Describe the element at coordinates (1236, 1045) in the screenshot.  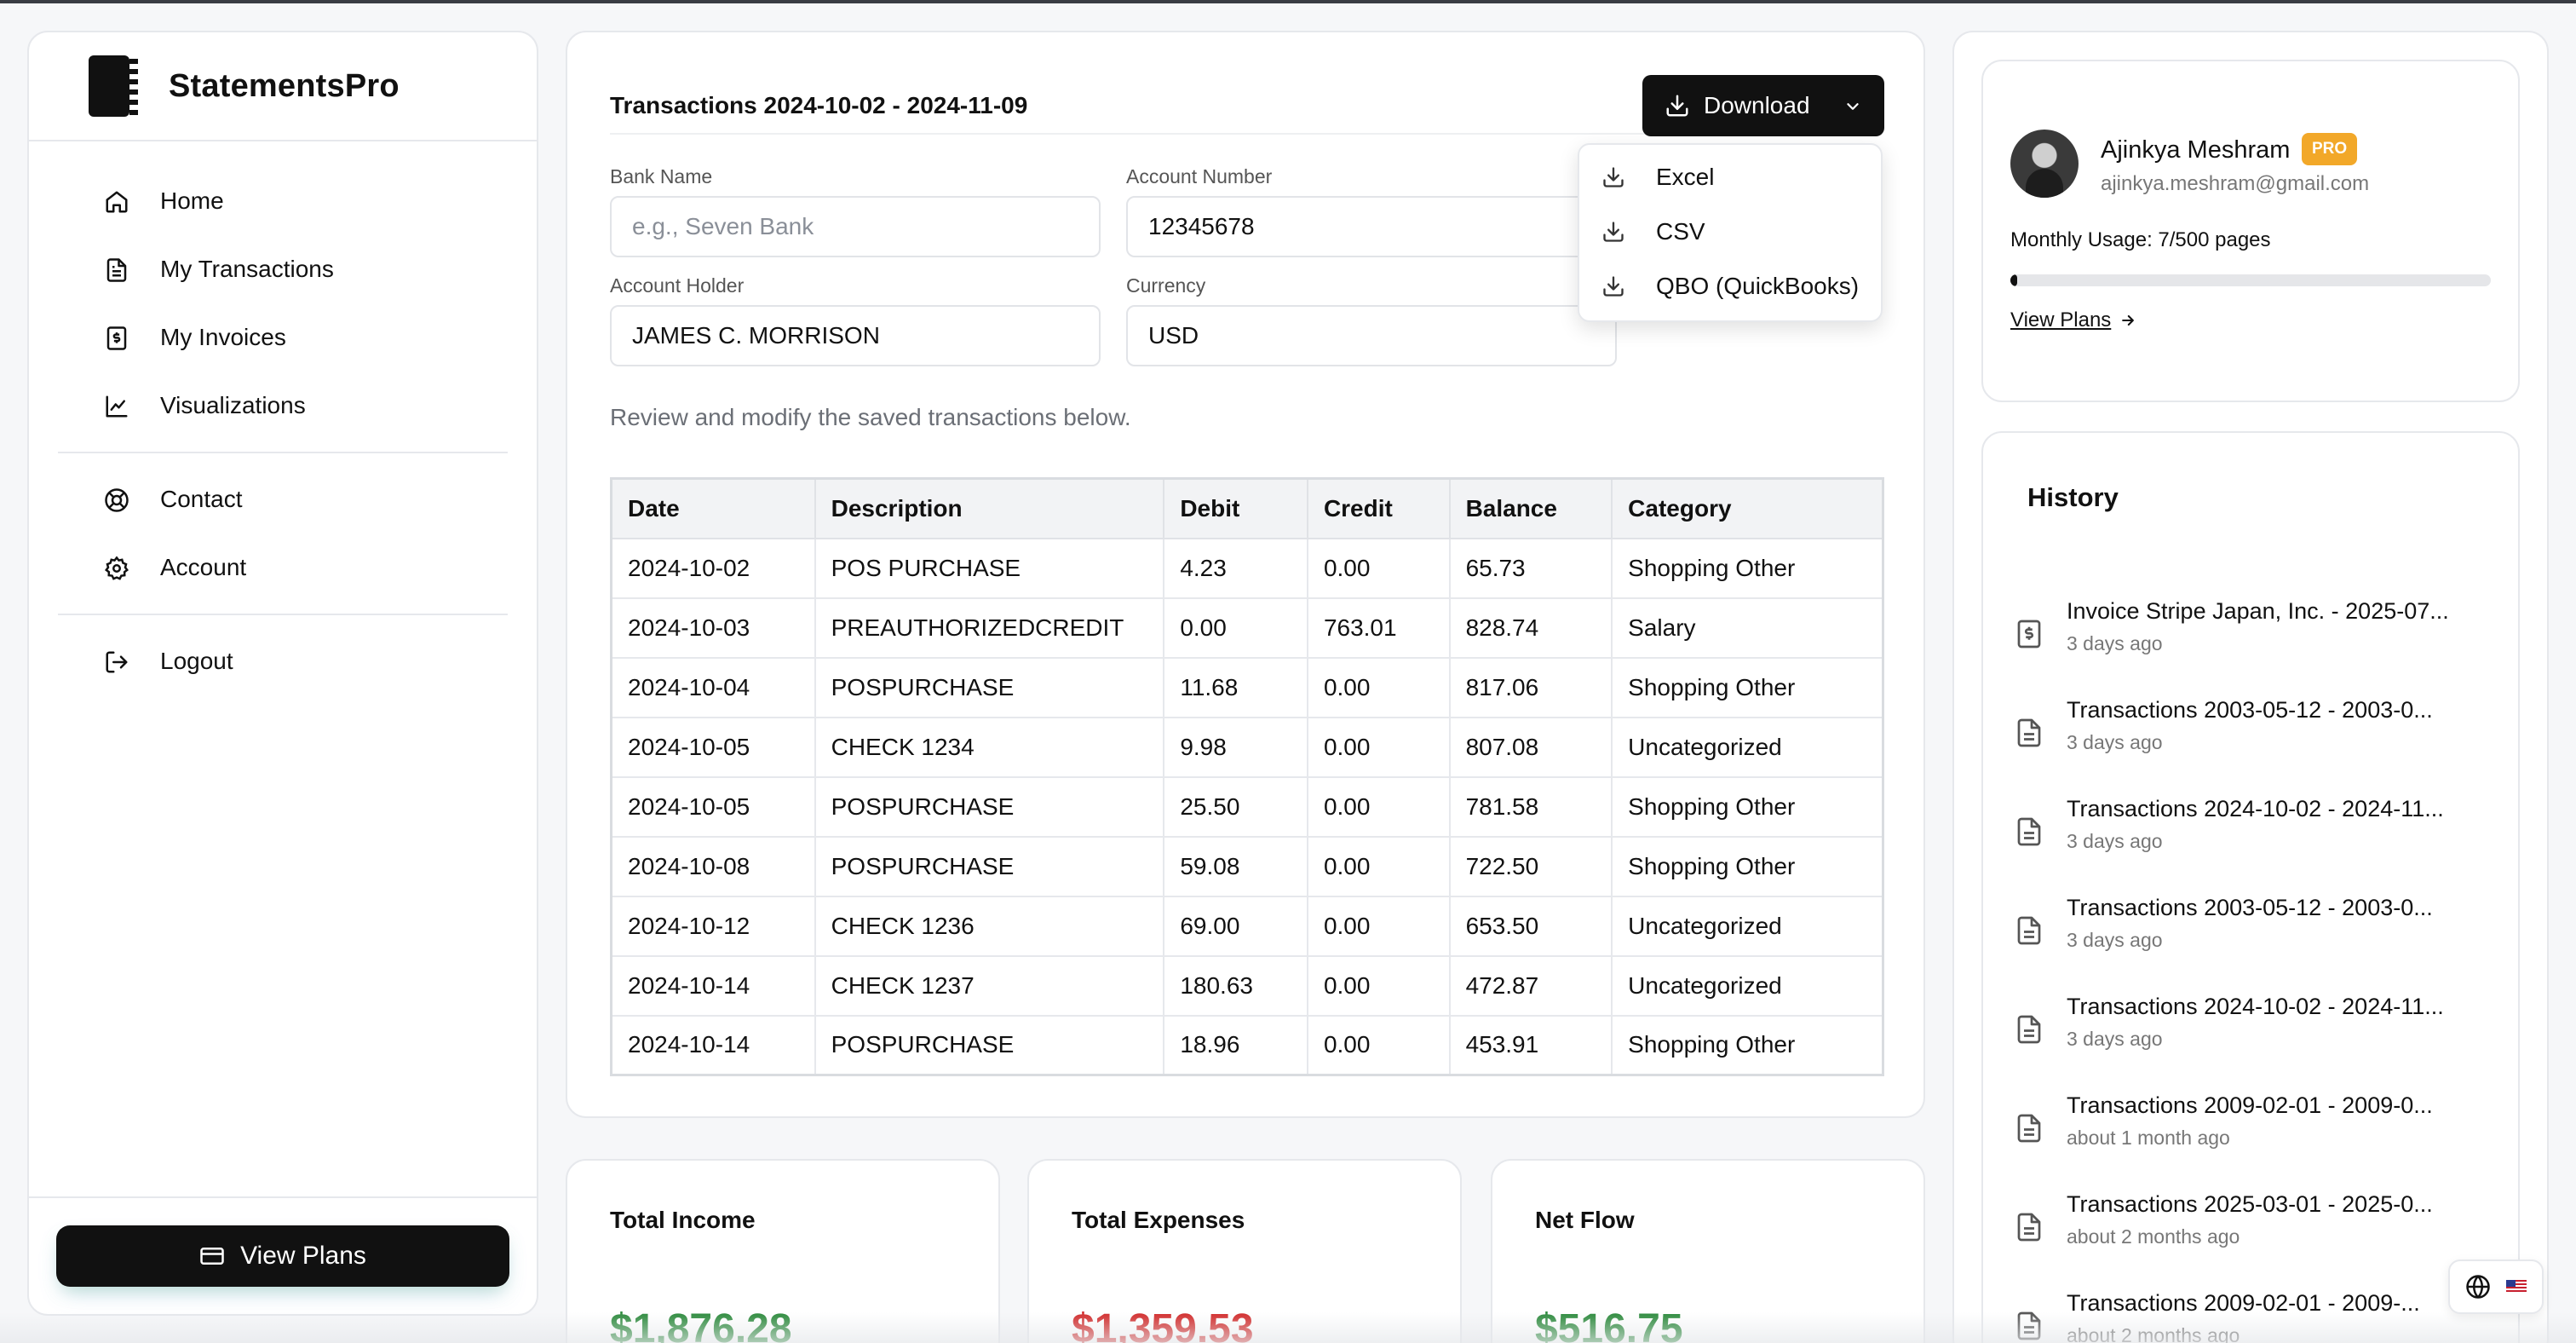
I see `cell-debit: 18.96` at that location.